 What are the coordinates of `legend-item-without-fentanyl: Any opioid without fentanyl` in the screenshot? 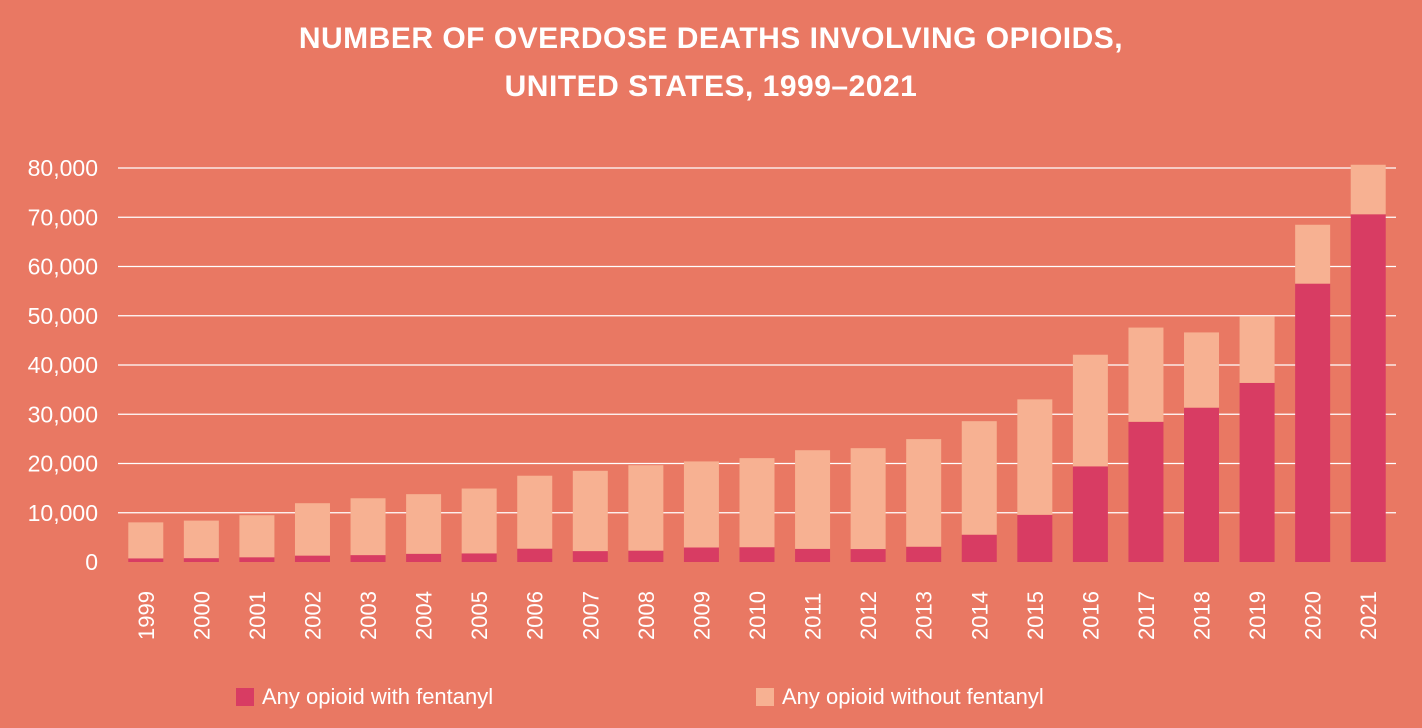 It's located at (900, 697).